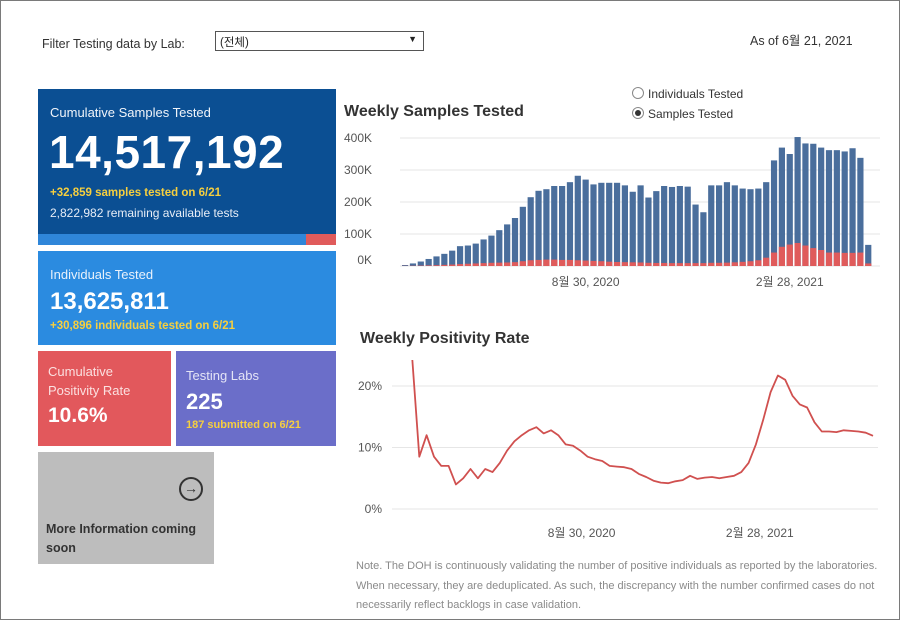 Image resolution: width=900 pixels, height=620 pixels. Describe the element at coordinates (109, 301) in the screenshot. I see `individuals-tested-value: 13,625,811` at that location.